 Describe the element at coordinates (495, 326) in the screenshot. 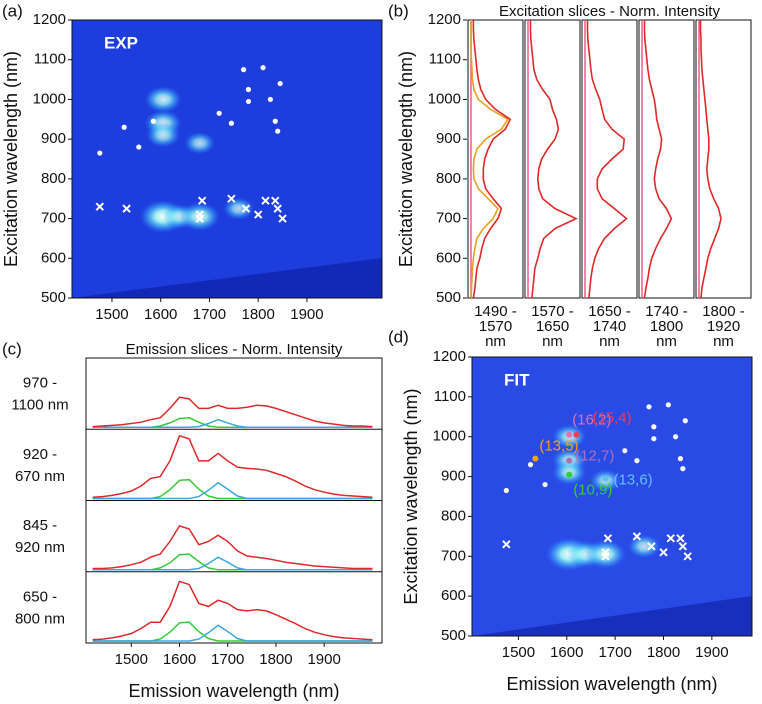

I see `column-label: 1570` at that location.